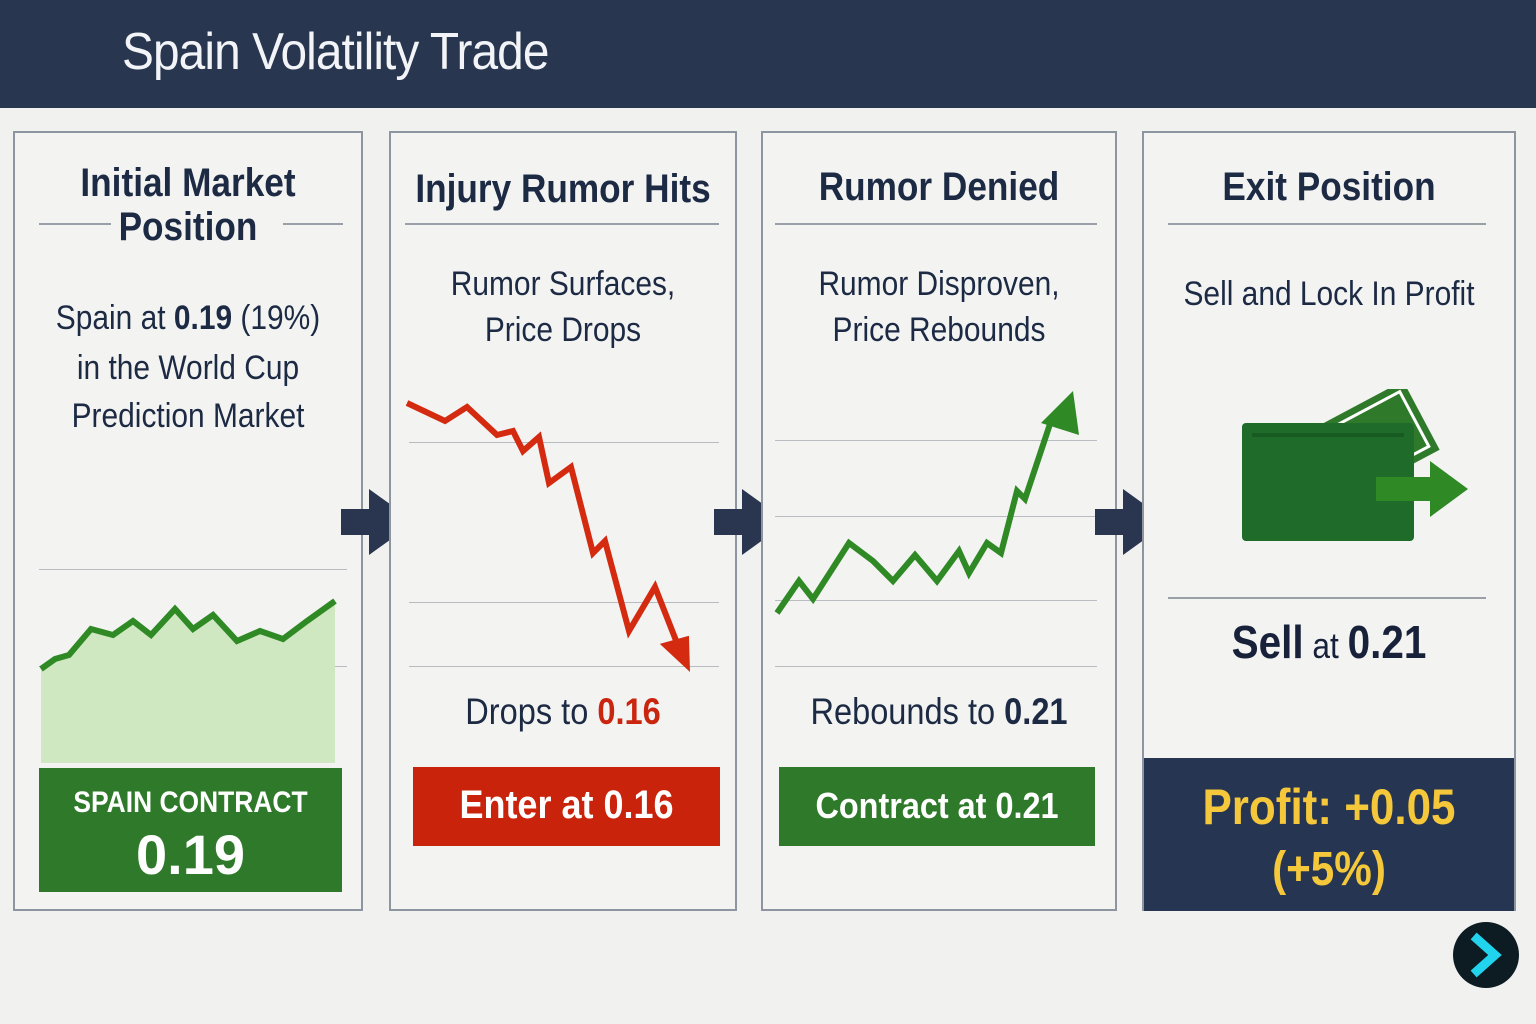 The height and width of the screenshot is (1024, 1536). I want to click on page-title: Spain Volatility Trade, so click(335, 52).